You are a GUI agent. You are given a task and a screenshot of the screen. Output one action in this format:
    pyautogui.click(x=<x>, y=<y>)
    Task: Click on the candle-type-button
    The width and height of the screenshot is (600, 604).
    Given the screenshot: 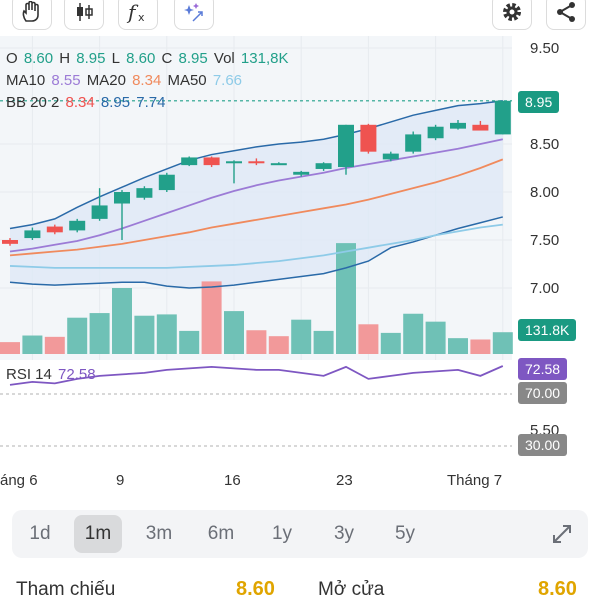 What is the action you would take?
    pyautogui.click(x=84, y=15)
    